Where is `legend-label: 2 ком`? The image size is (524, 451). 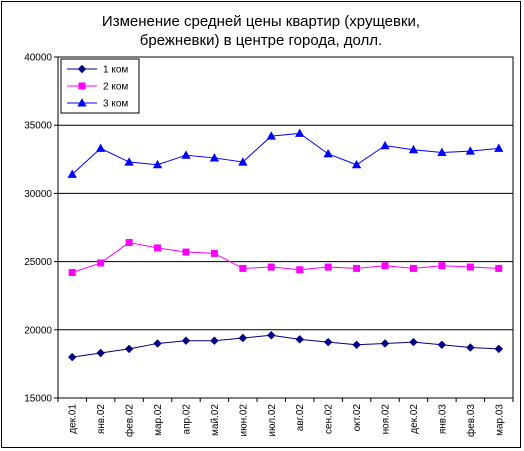
legend-label: 2 ком is located at coordinates (115, 87).